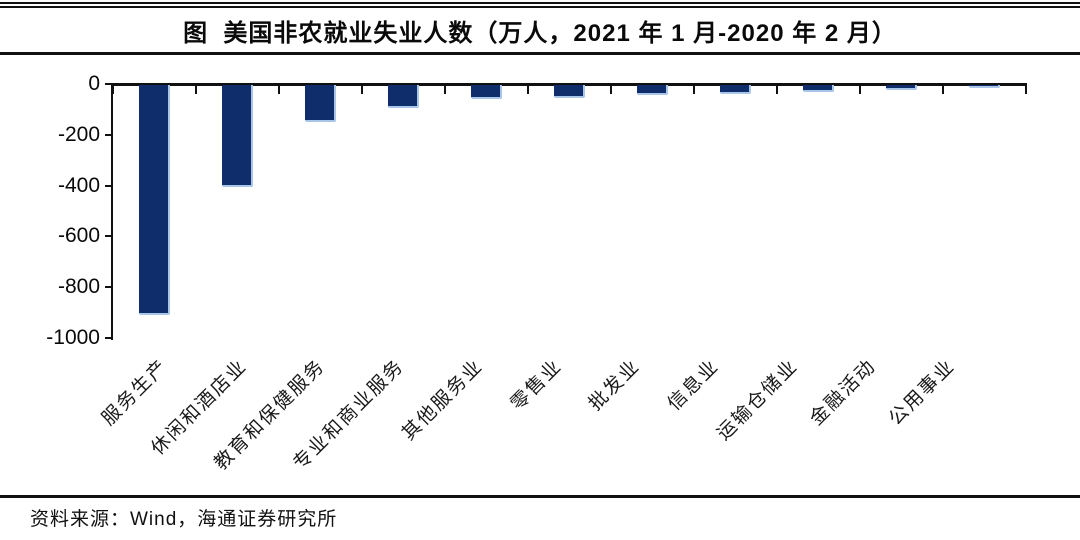 The width and height of the screenshot is (1080, 540). What do you see at coordinates (540, 7) in the screenshot?
I see `top-rule-inner` at bounding box center [540, 7].